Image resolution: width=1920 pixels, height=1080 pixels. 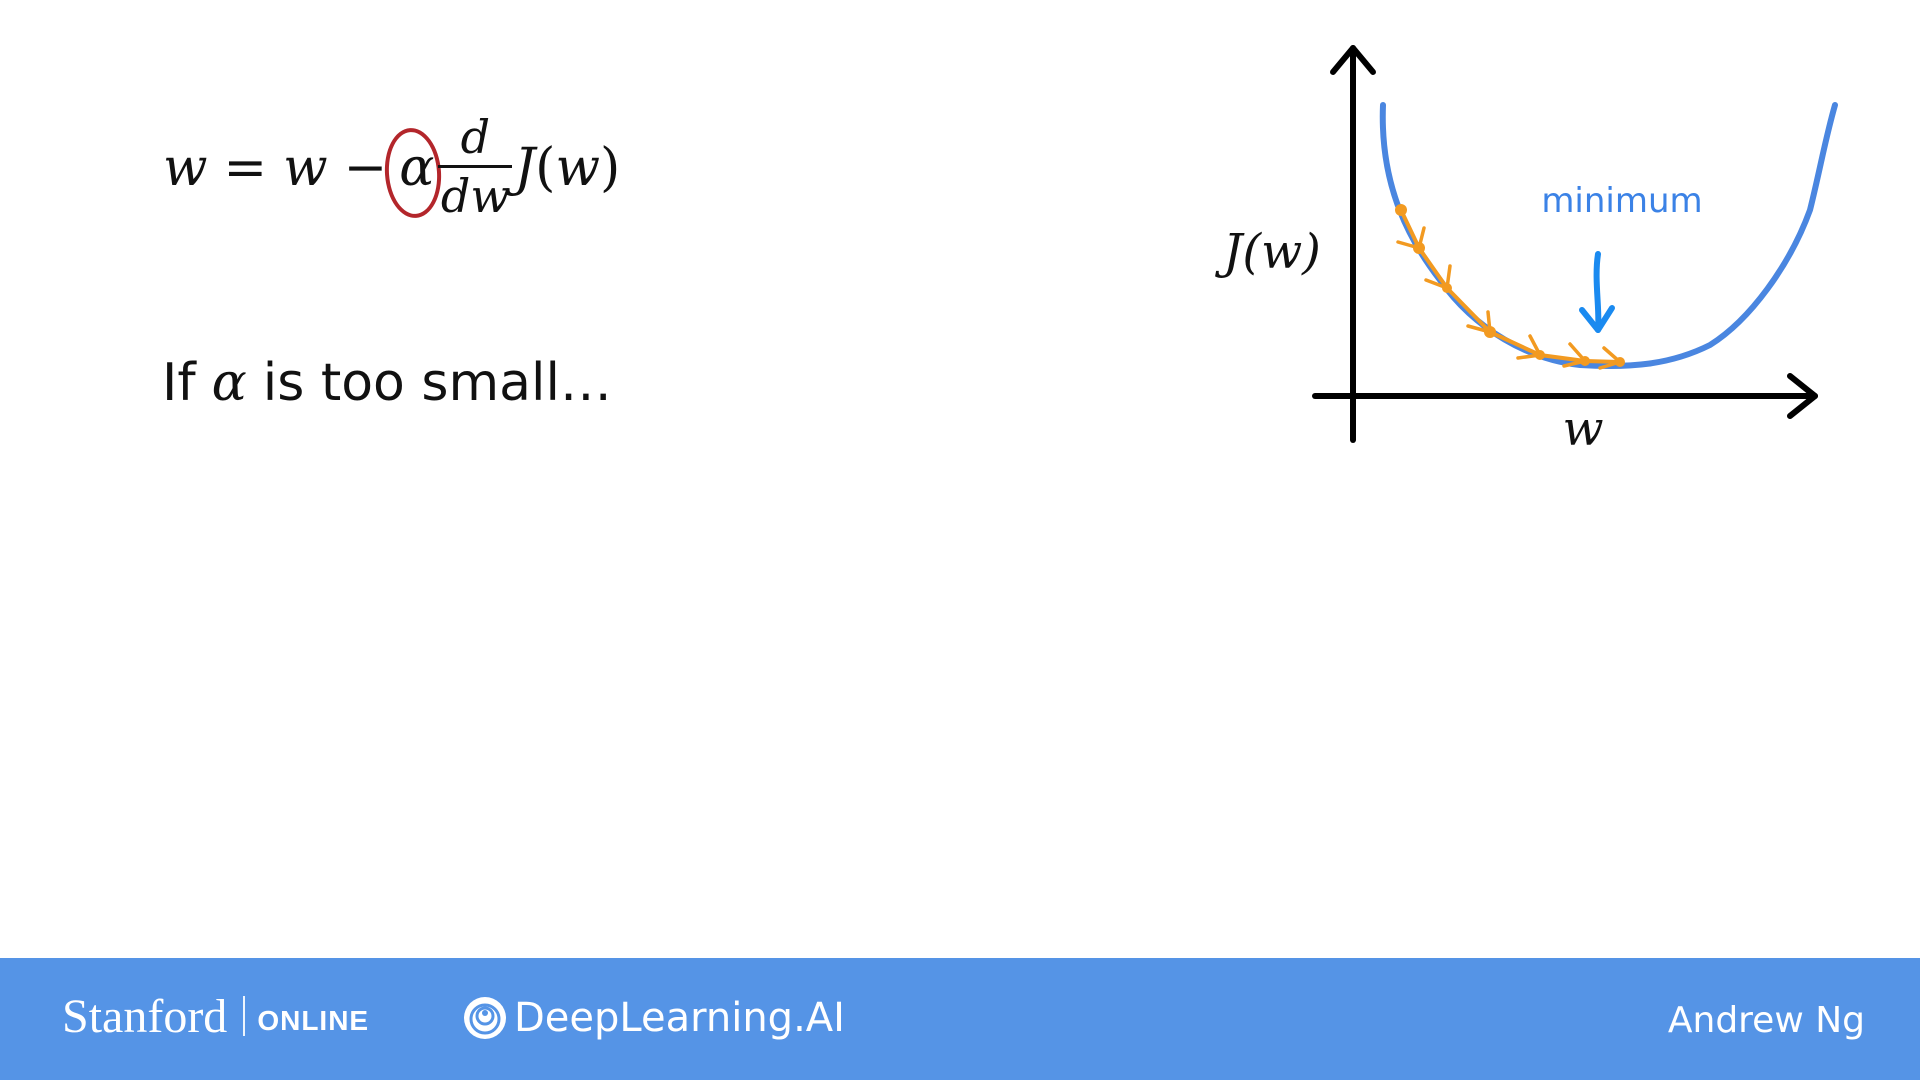 I want to click on red-circle-mark, so click(x=413, y=173).